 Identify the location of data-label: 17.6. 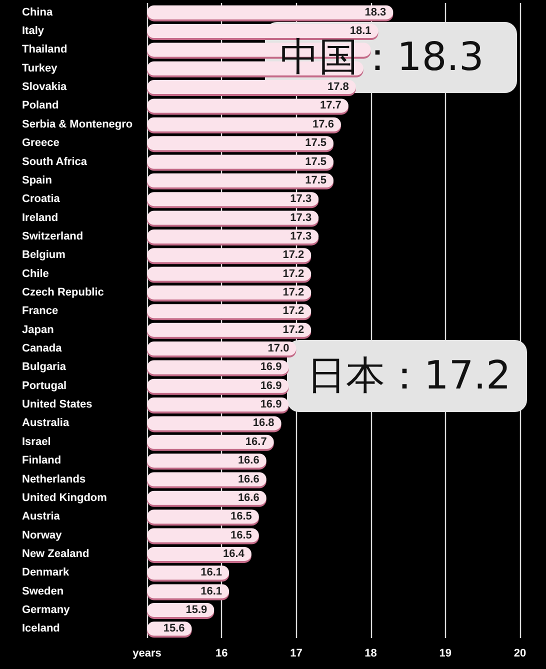
(323, 124).